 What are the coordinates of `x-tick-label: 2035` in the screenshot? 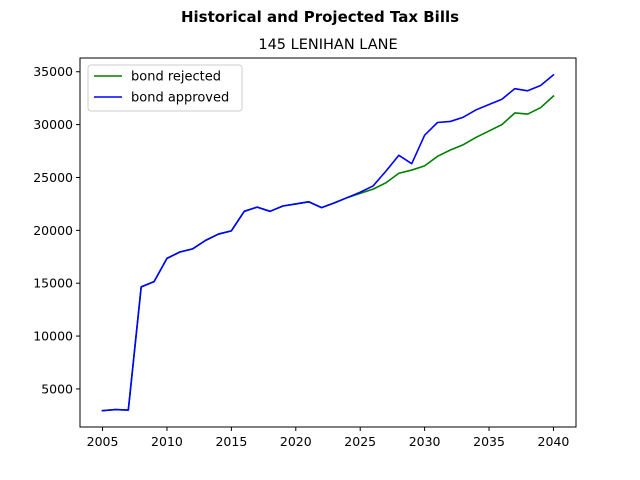 It's located at (489, 441).